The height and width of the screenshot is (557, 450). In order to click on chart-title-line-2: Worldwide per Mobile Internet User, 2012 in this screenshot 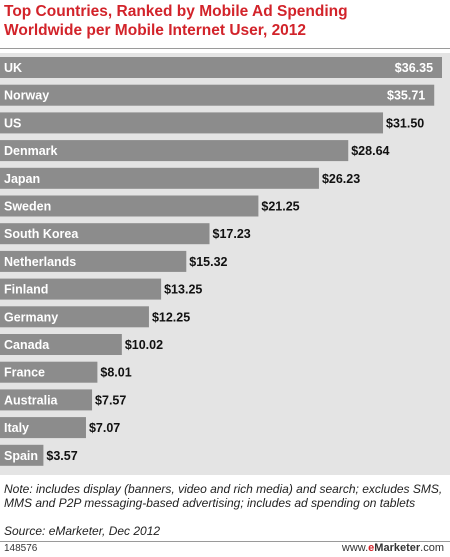, I will do `click(155, 30)`.